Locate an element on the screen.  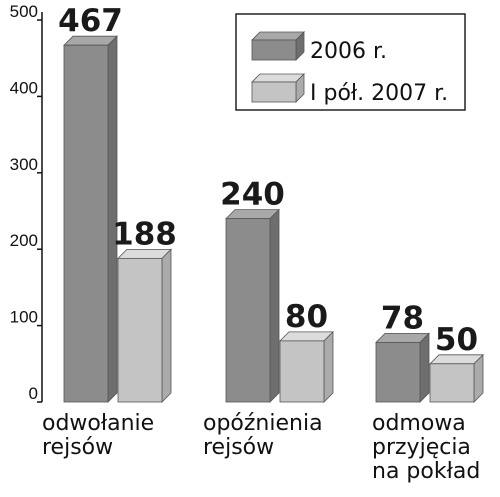
data-label: 78 is located at coordinates (402, 318).